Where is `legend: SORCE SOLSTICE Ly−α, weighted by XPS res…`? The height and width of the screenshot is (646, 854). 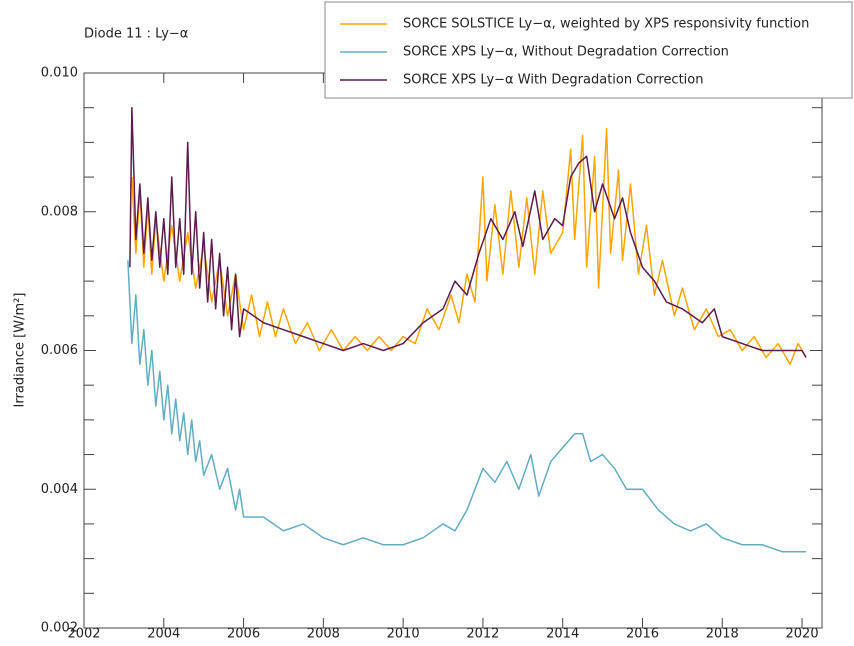 legend: SORCE SOLSTICE Ly−α, weighted by XPS res… is located at coordinates (588, 50).